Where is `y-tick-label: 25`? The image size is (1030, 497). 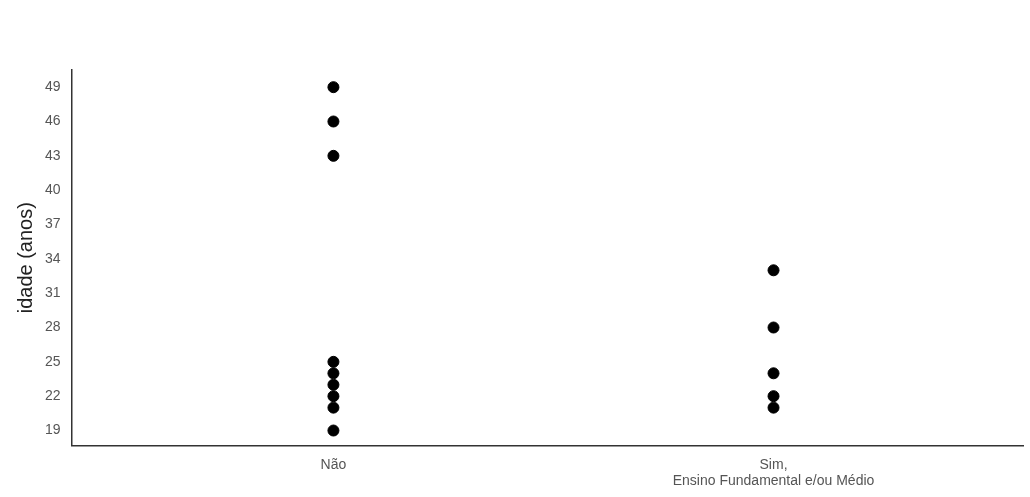 y-tick-label: 25 is located at coordinates (52, 360).